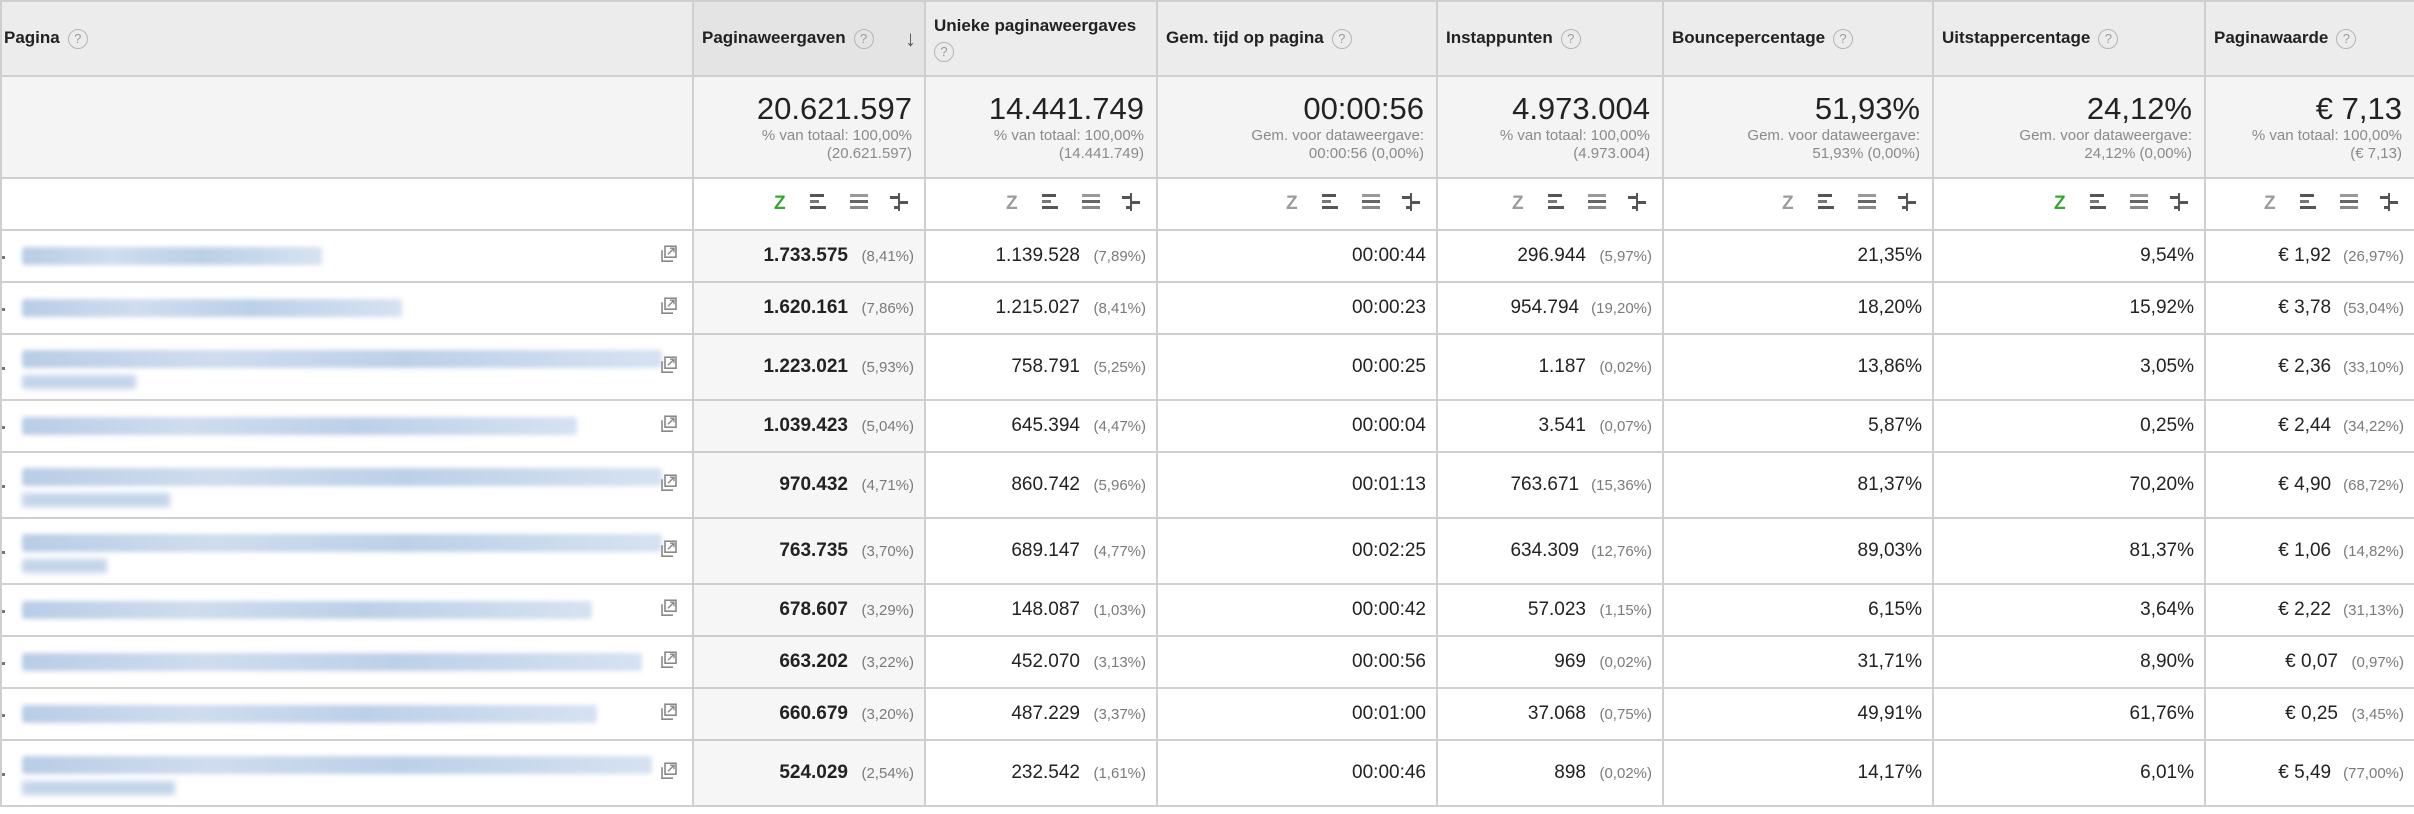  What do you see at coordinates (1866, 153) in the screenshot?
I see `total-sub-value: 51,93% (0,00%)` at bounding box center [1866, 153].